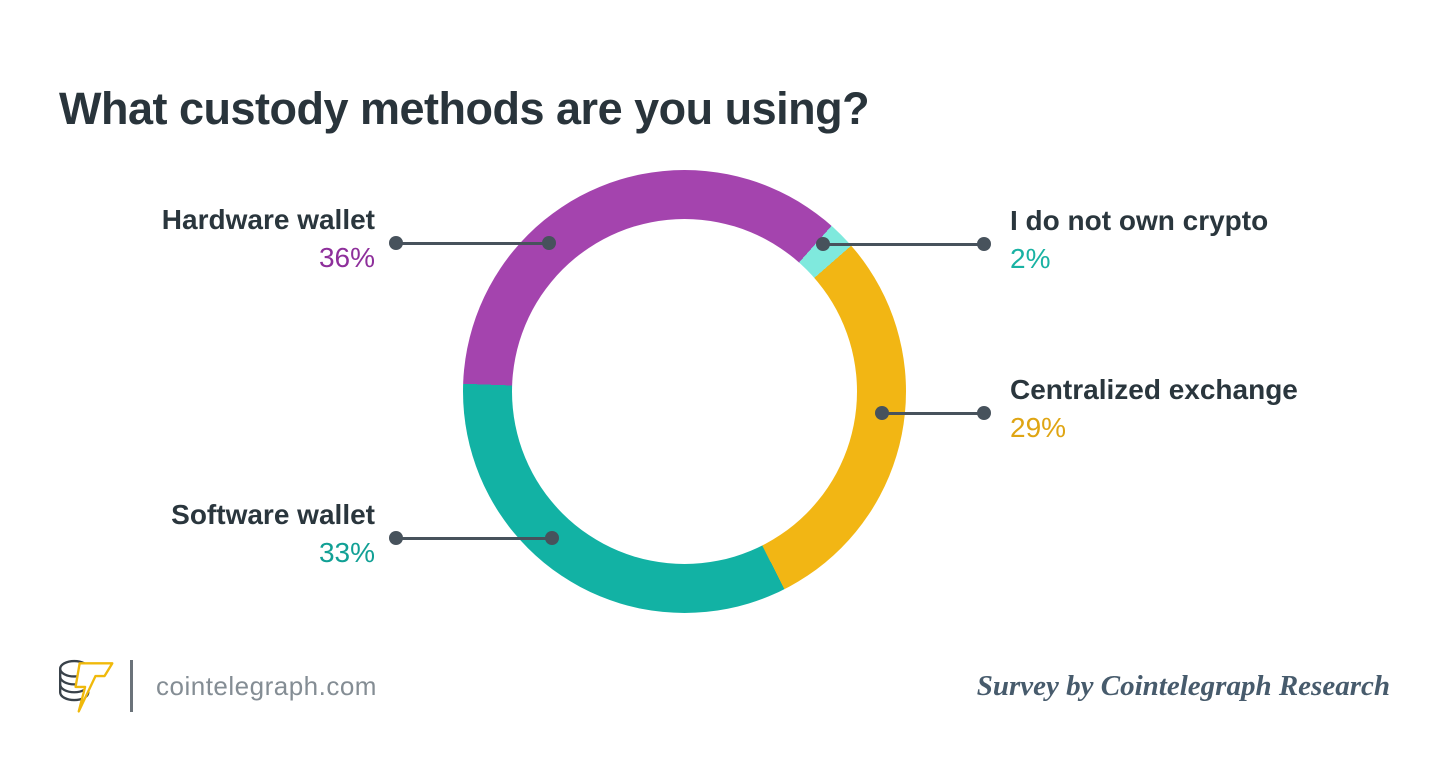 This screenshot has height=767, width=1450. What do you see at coordinates (1154, 409) in the screenshot?
I see `callout-centralized-exchange: Centralized exchange 29%` at bounding box center [1154, 409].